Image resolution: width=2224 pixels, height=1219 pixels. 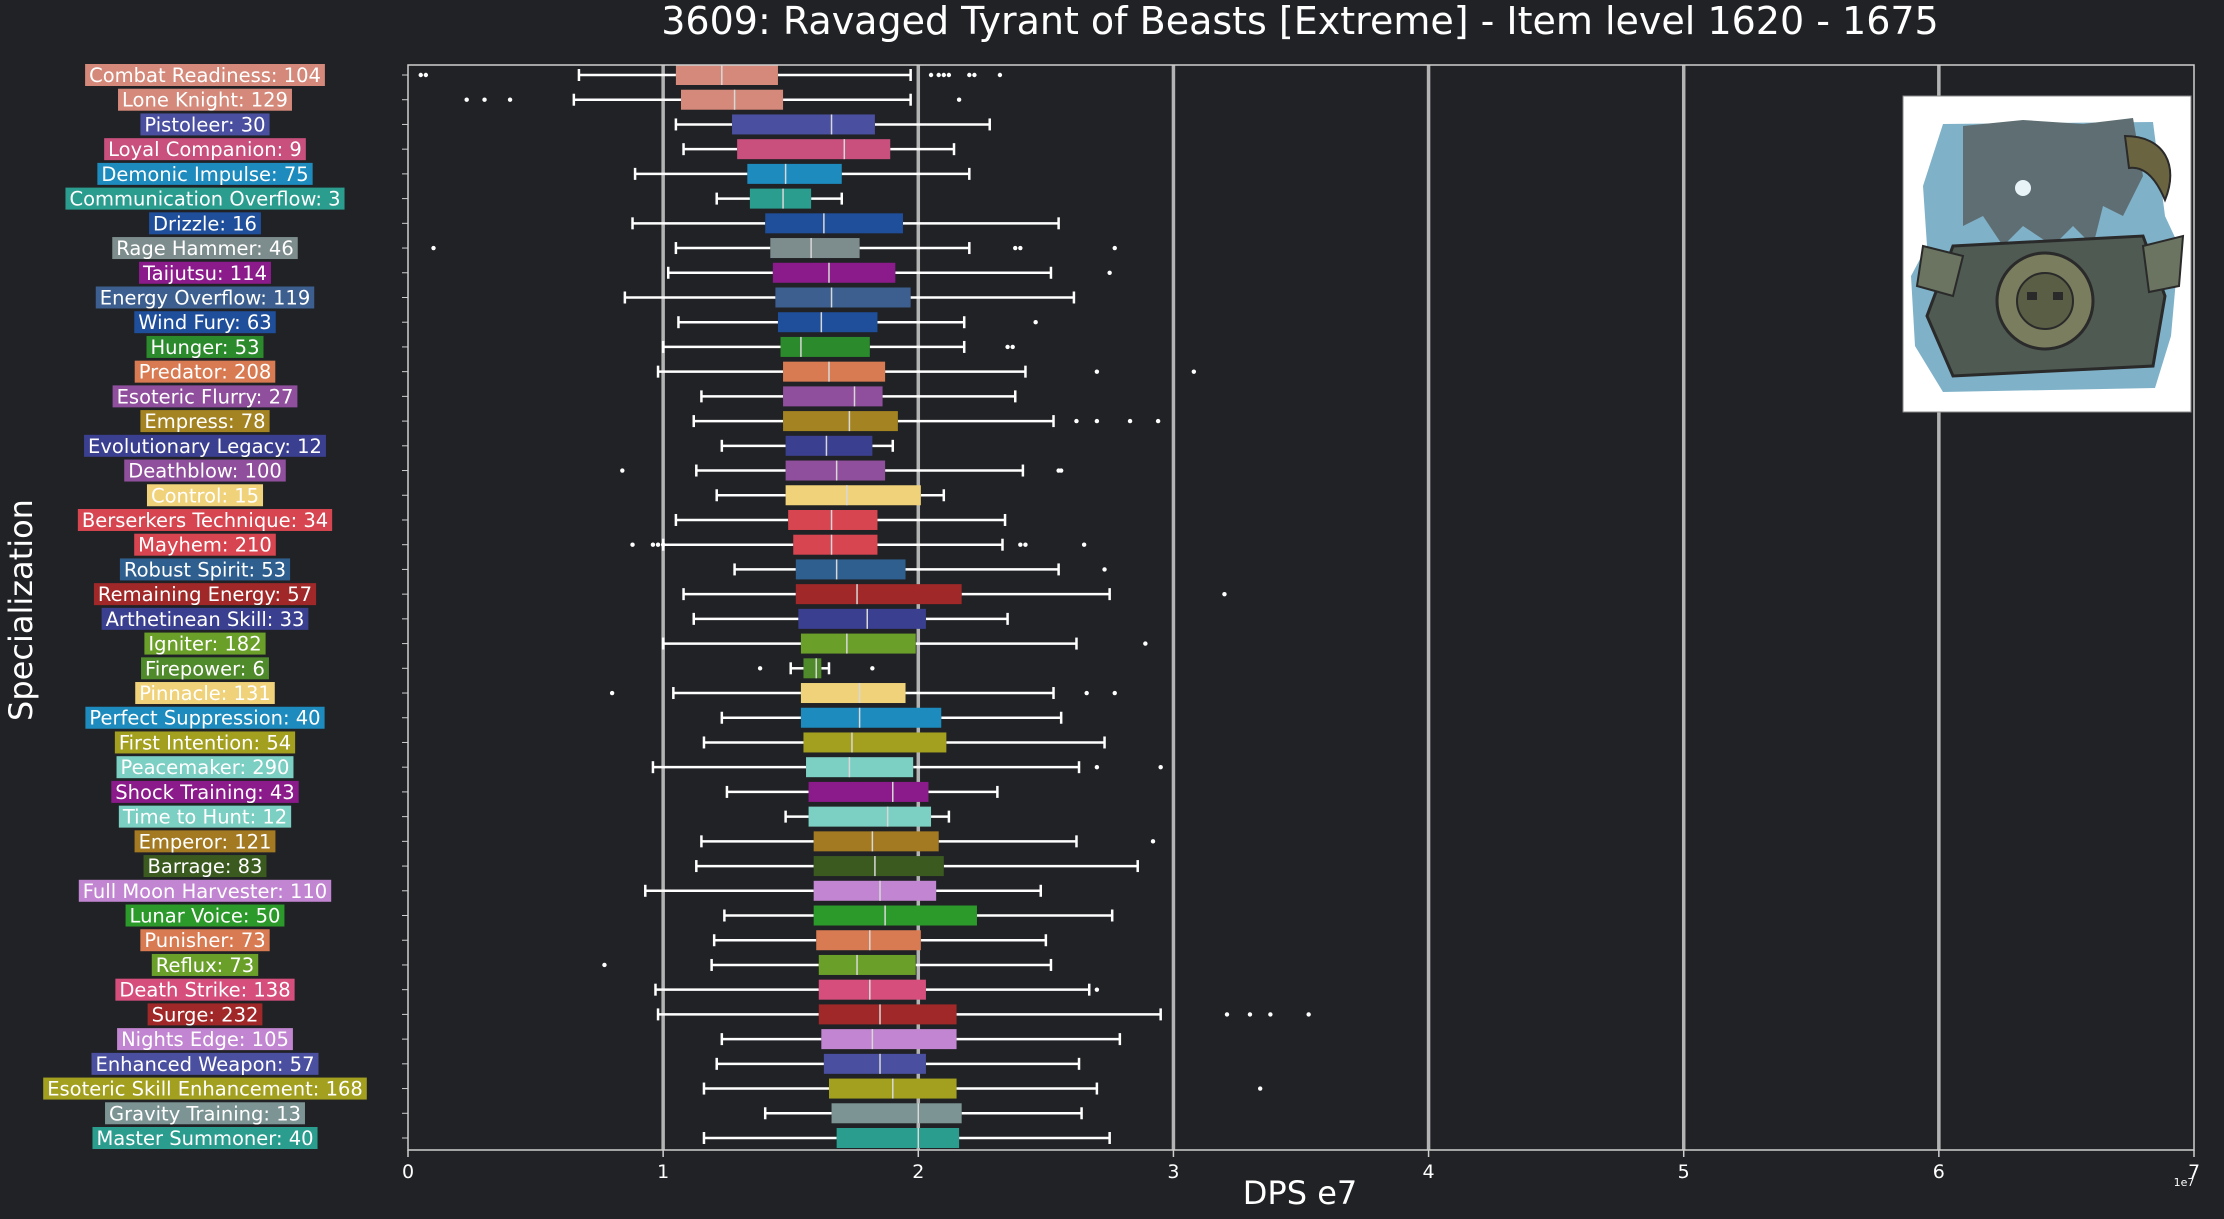 I want to click on x-tick-label: 2, so click(x=918, y=1172).